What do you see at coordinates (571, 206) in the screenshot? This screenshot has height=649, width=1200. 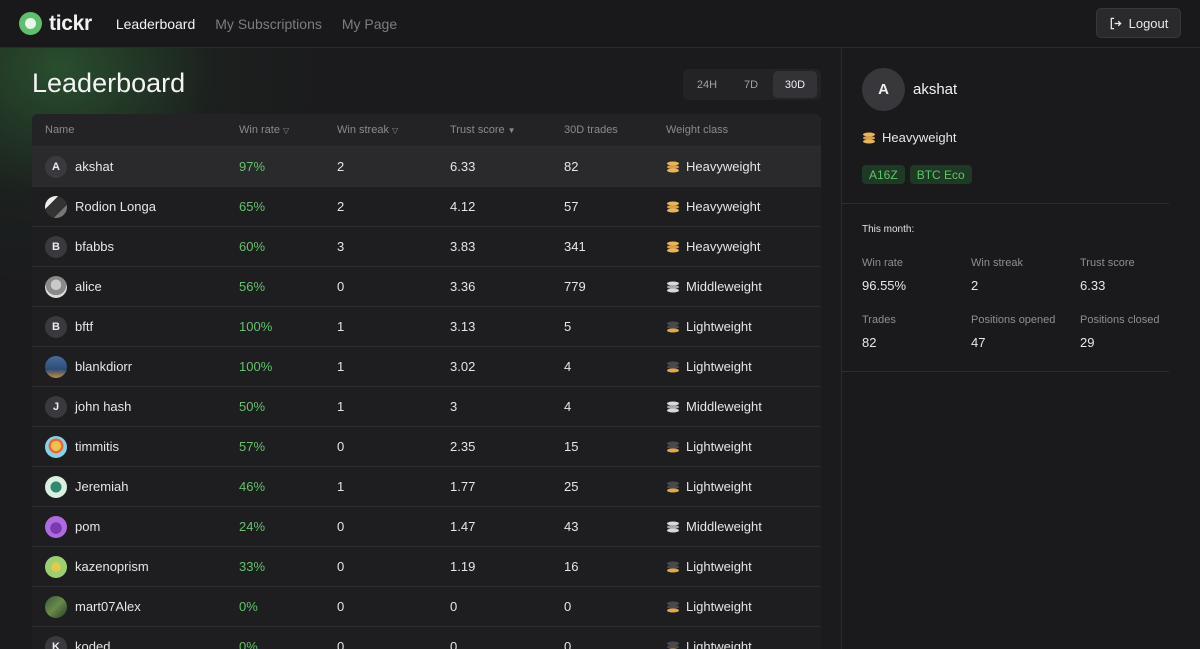 I see `cell-30d-trades: 57` at bounding box center [571, 206].